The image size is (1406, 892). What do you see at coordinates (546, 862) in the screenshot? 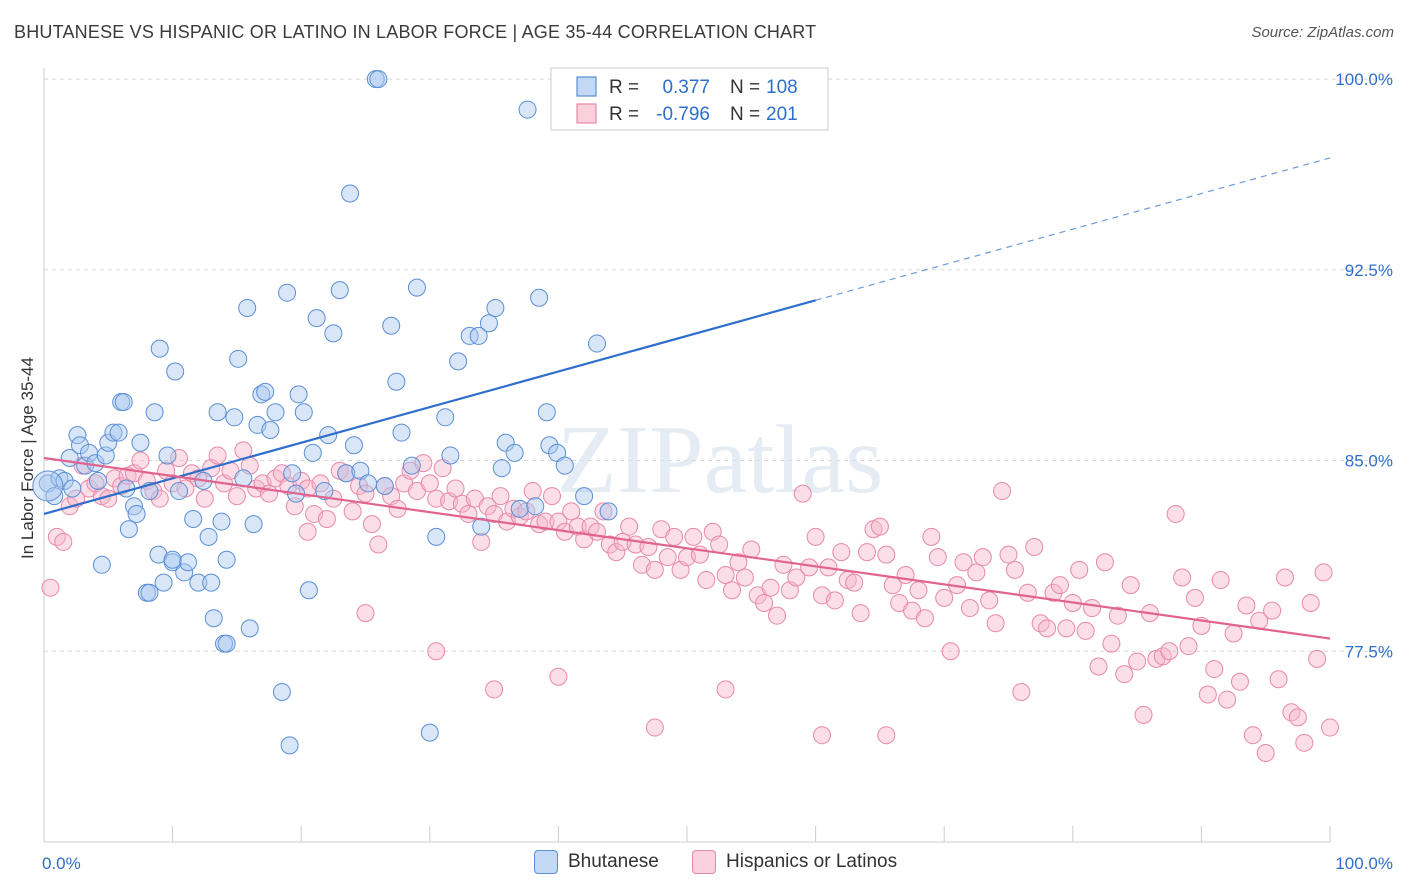
I see `legend-swatch-blue` at bounding box center [546, 862].